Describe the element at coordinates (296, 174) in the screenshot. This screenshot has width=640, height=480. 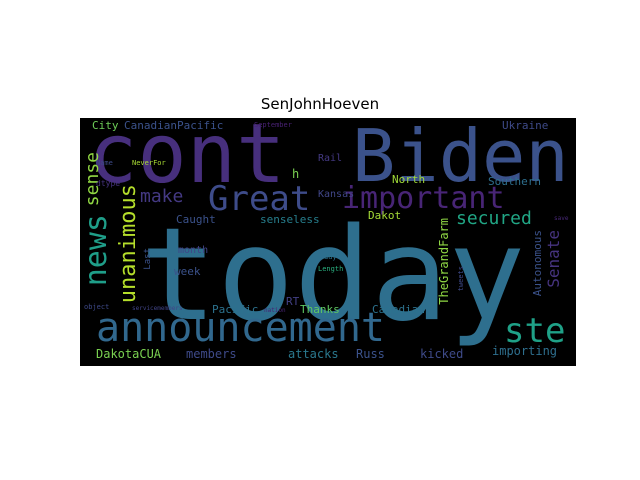
I see `word-h: h` at that location.